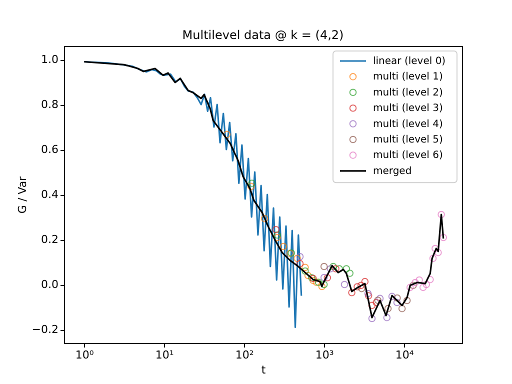 This screenshot has width=512, height=384. I want to click on x-tick-label: 10¹, so click(164, 355).